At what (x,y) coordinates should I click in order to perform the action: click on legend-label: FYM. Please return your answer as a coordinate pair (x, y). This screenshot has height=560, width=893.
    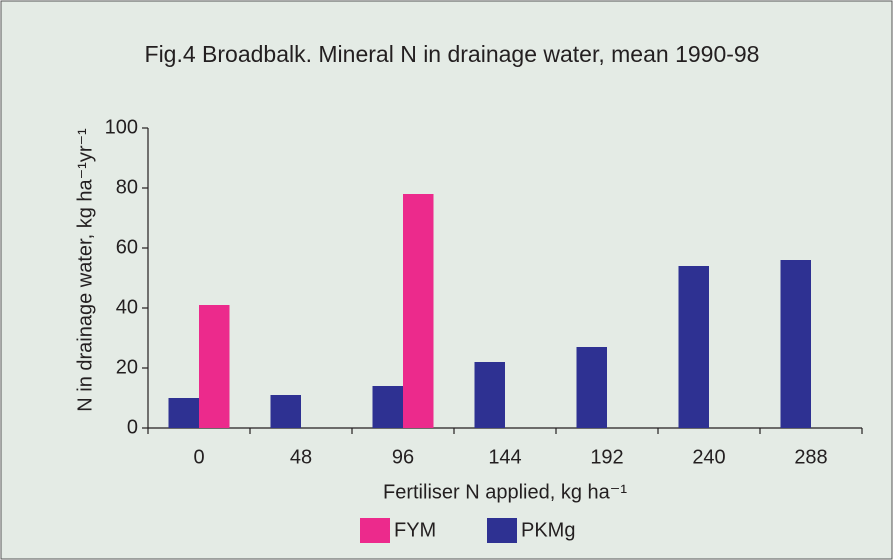
    Looking at the image, I should click on (415, 530).